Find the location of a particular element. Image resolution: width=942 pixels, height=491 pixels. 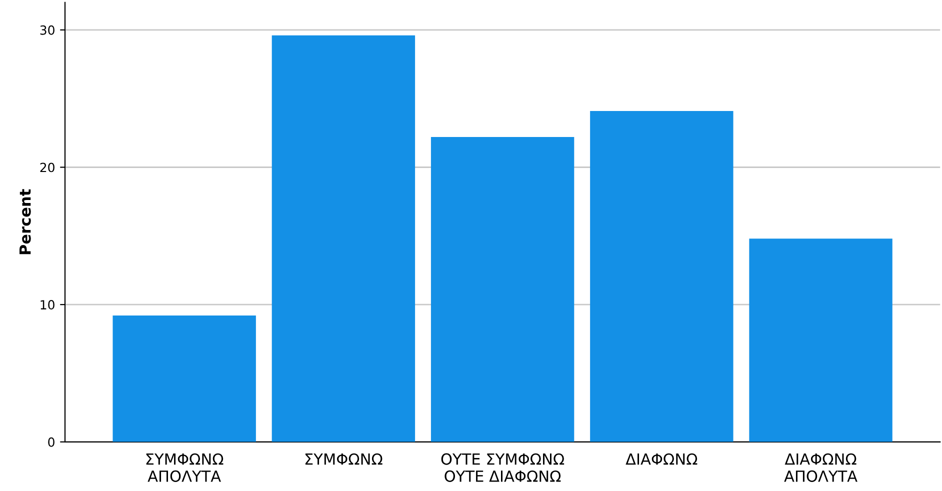

x-tick-label: ΣΥΜΦΩΝΩ ΑΠΟΛΥΤΑ is located at coordinates (185, 467).